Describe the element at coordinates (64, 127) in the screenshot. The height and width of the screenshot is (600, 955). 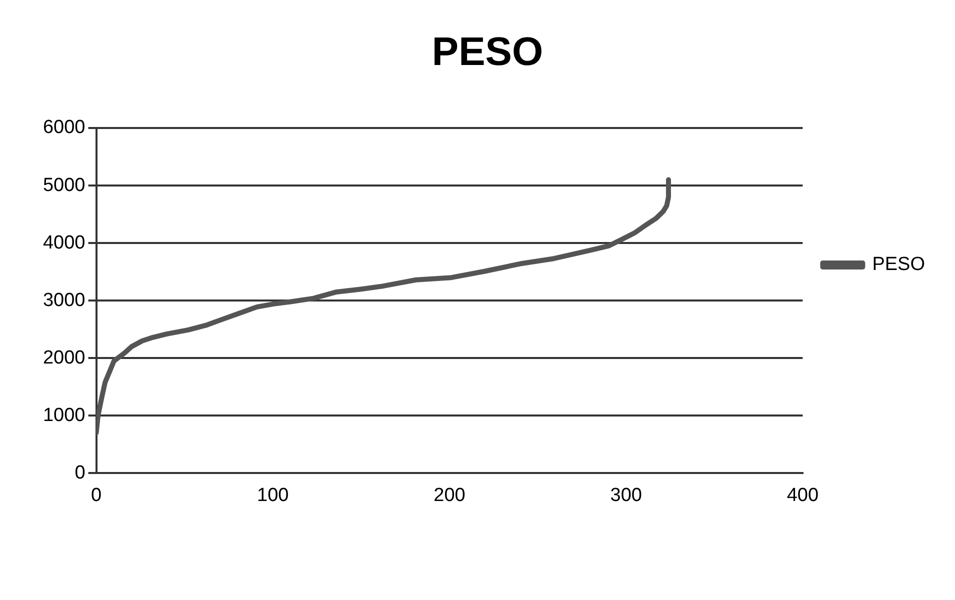
I see `y-tick-label: 6000` at that location.